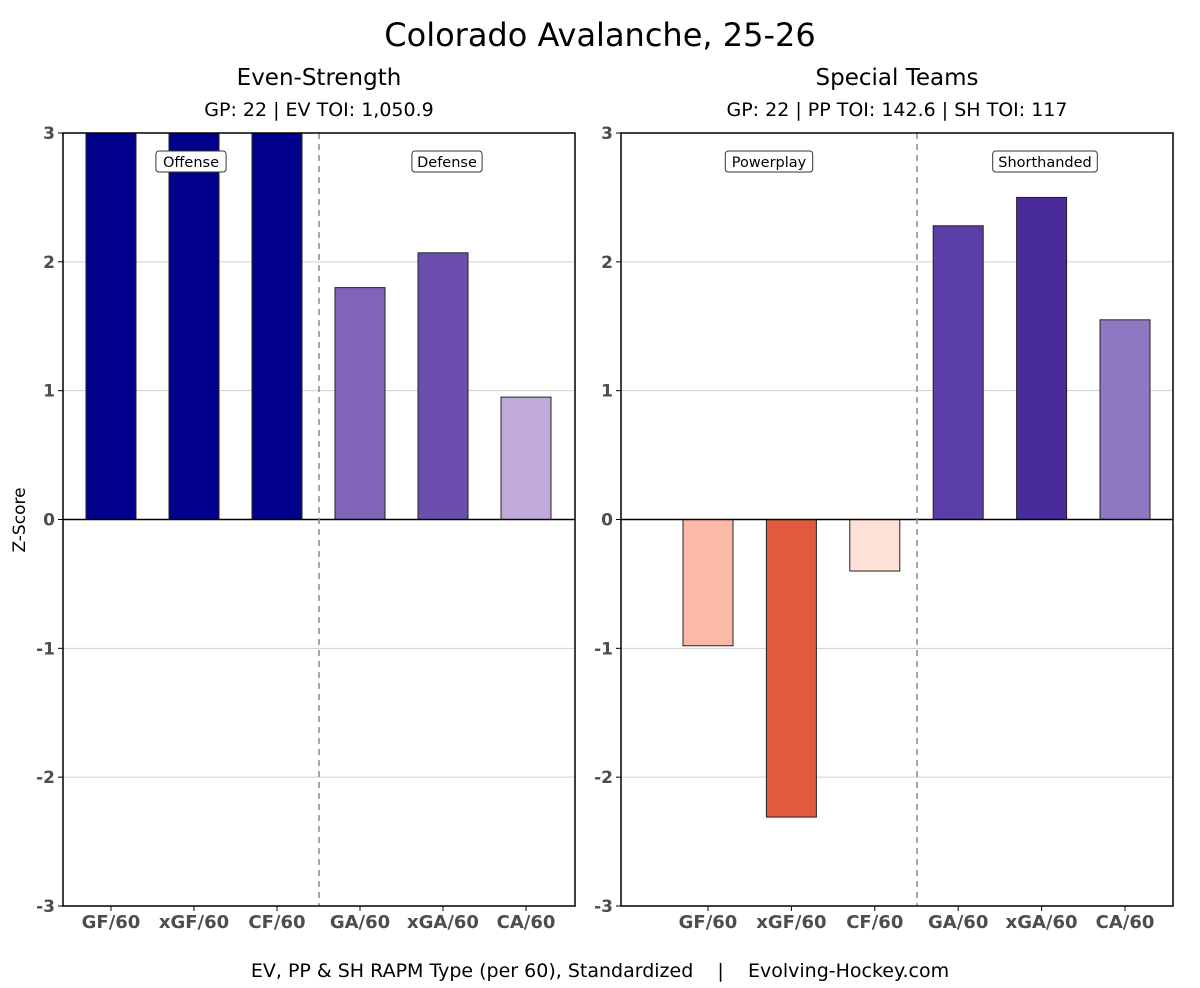  I want to click on panel-title: Special Teams, so click(897, 78).